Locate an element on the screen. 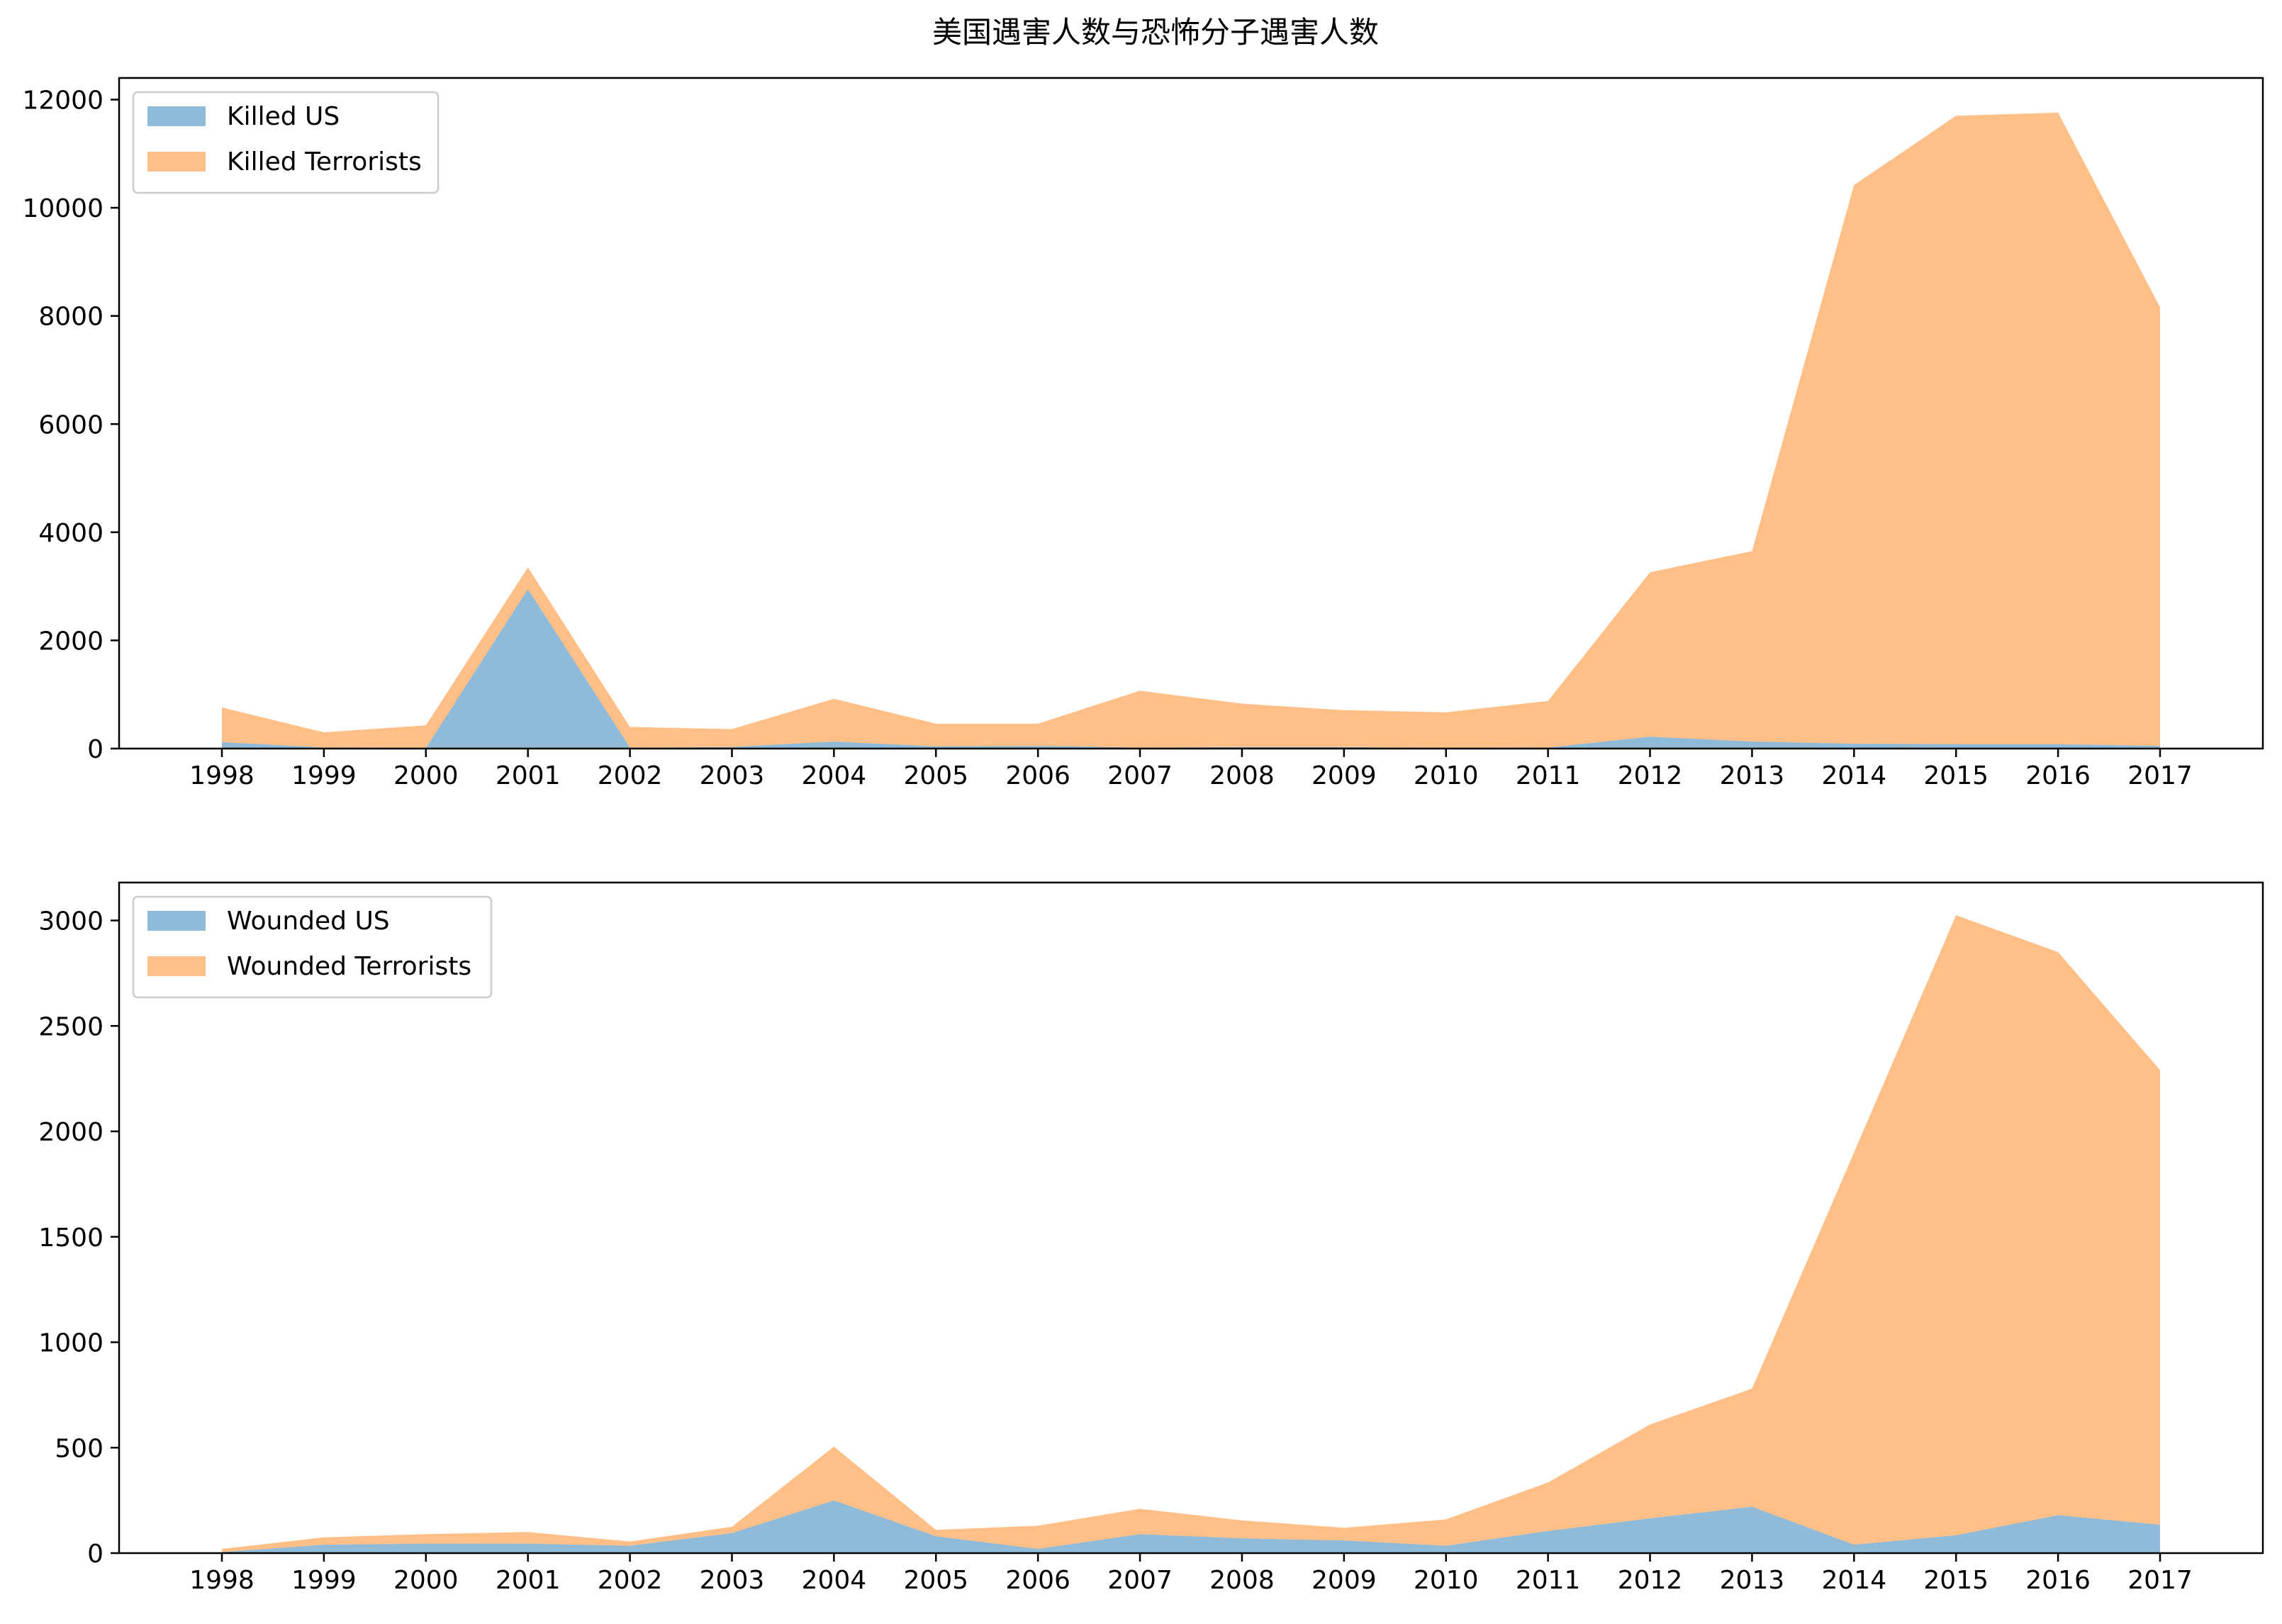 The height and width of the screenshot is (1624, 2282). legend: Wounded US Wounded Terrorists is located at coordinates (312, 947).